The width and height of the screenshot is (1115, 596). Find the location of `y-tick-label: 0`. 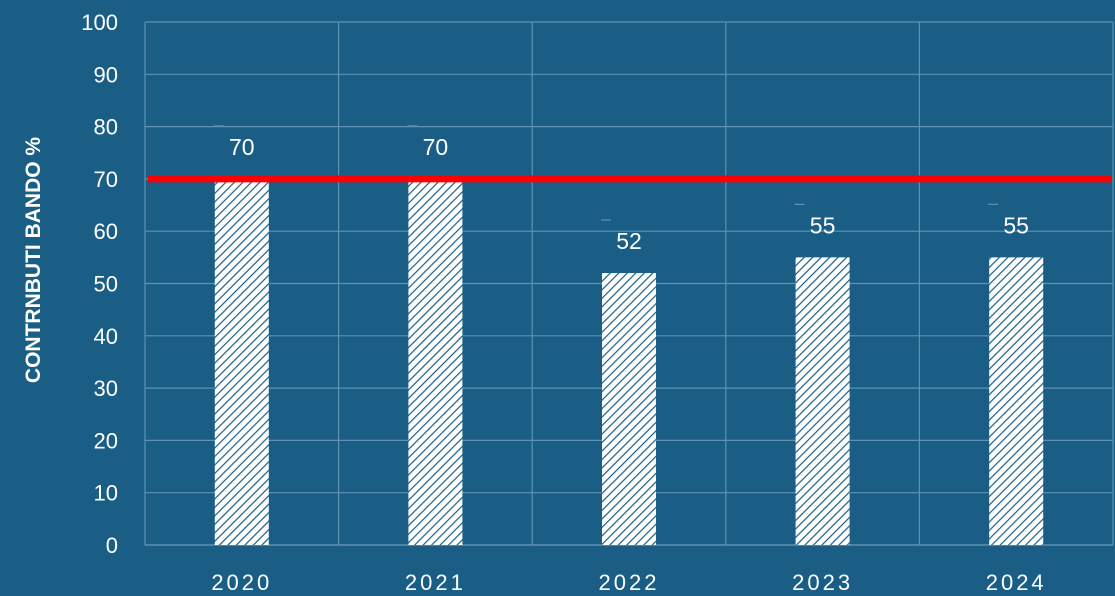

y-tick-label: 0 is located at coordinates (112, 545).